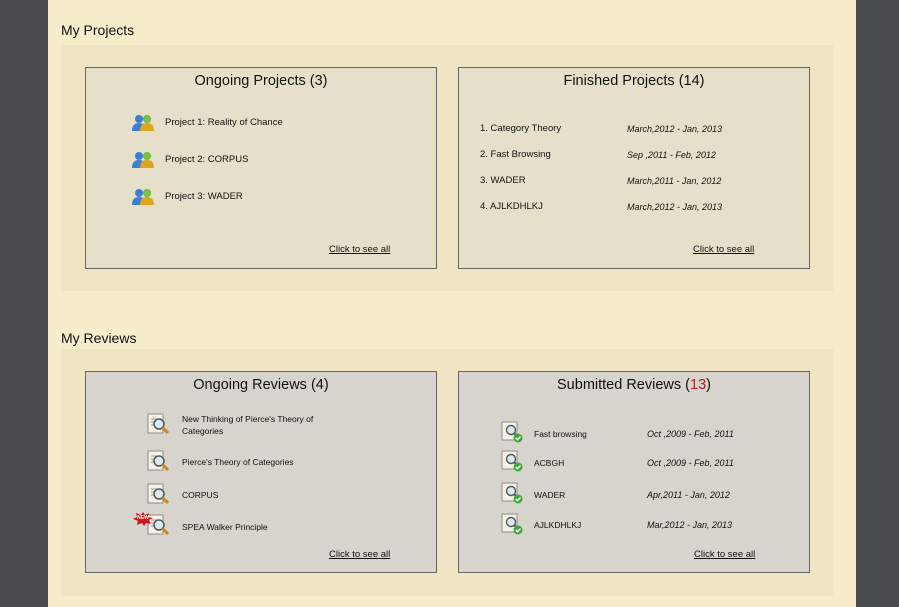 This screenshot has height=607, width=899. I want to click on submitted-reviews-title-text: Submitted Reviews, so click(619, 385).